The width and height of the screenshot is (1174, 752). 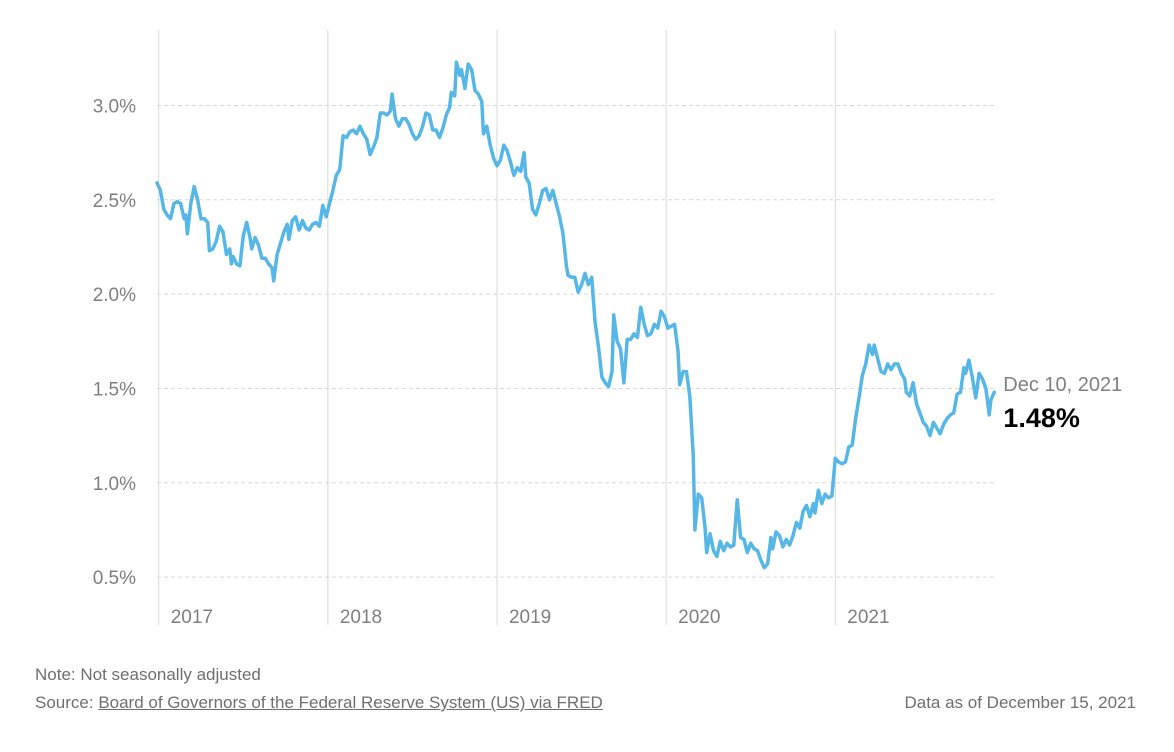 I want to click on y-axis-ticks: 0.5% 1.0% 1.5% 2.0% 2.5% 3.0%, so click(x=114, y=342).